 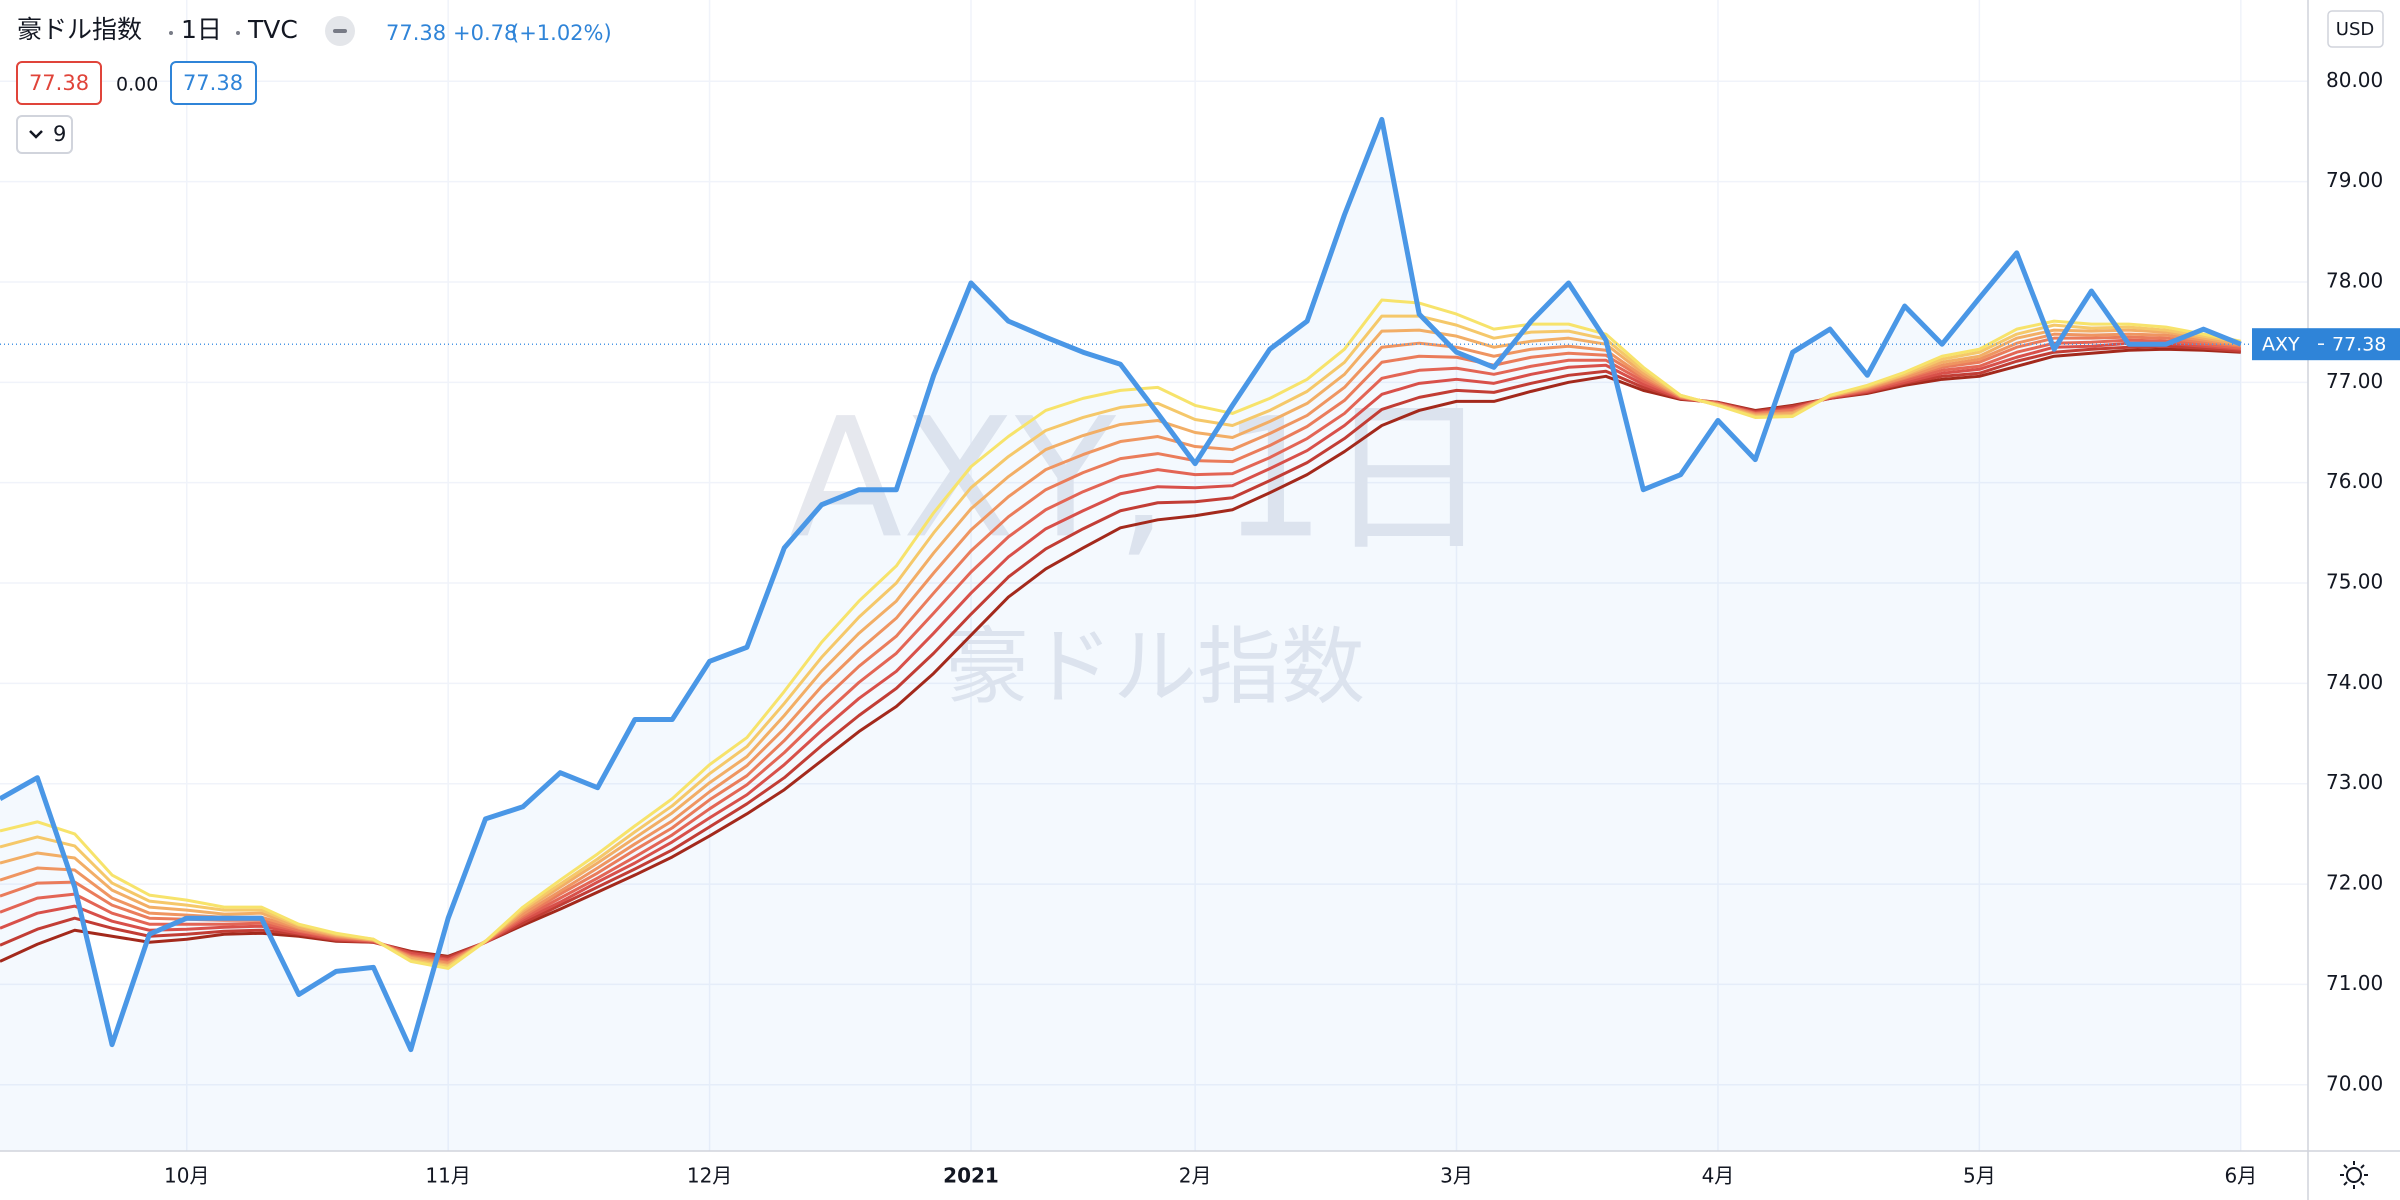 What do you see at coordinates (2240, 1176) in the screenshot?
I see `x-tick-label: 6月` at bounding box center [2240, 1176].